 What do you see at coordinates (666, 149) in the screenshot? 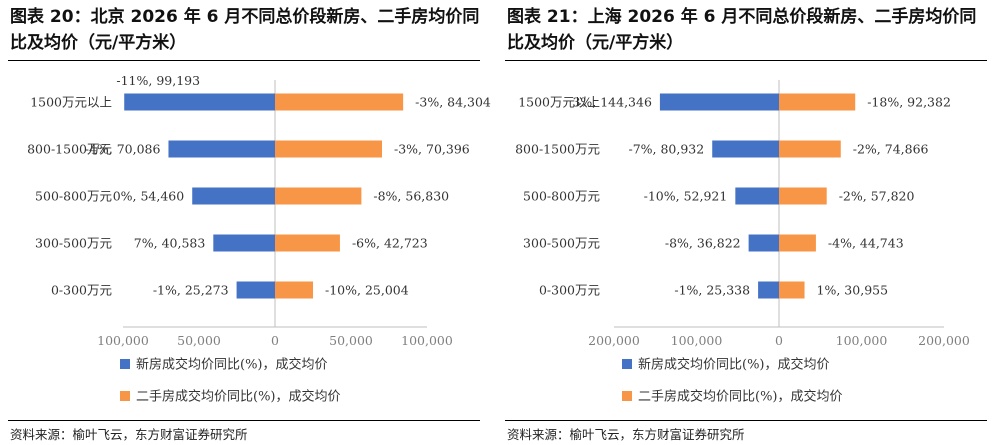
I see `data-label: -7%, 80,932` at bounding box center [666, 149].